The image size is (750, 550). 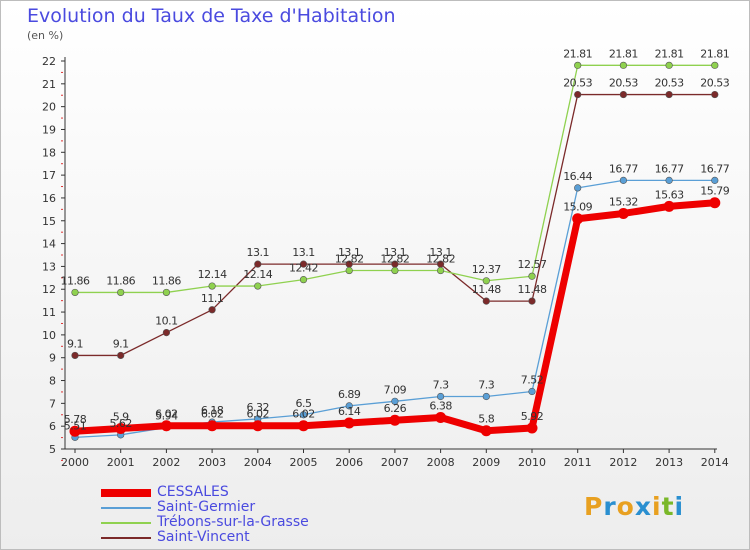 I want to click on data-label: 6.89, so click(x=349, y=394).